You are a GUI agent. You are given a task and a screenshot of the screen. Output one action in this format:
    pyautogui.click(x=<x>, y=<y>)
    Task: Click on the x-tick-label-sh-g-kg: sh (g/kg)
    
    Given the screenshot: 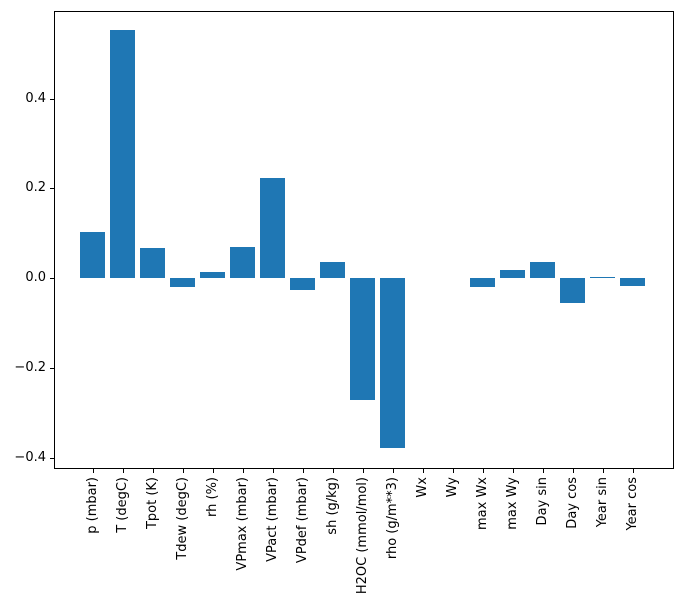 What is the action you would take?
    pyautogui.click(x=332, y=506)
    